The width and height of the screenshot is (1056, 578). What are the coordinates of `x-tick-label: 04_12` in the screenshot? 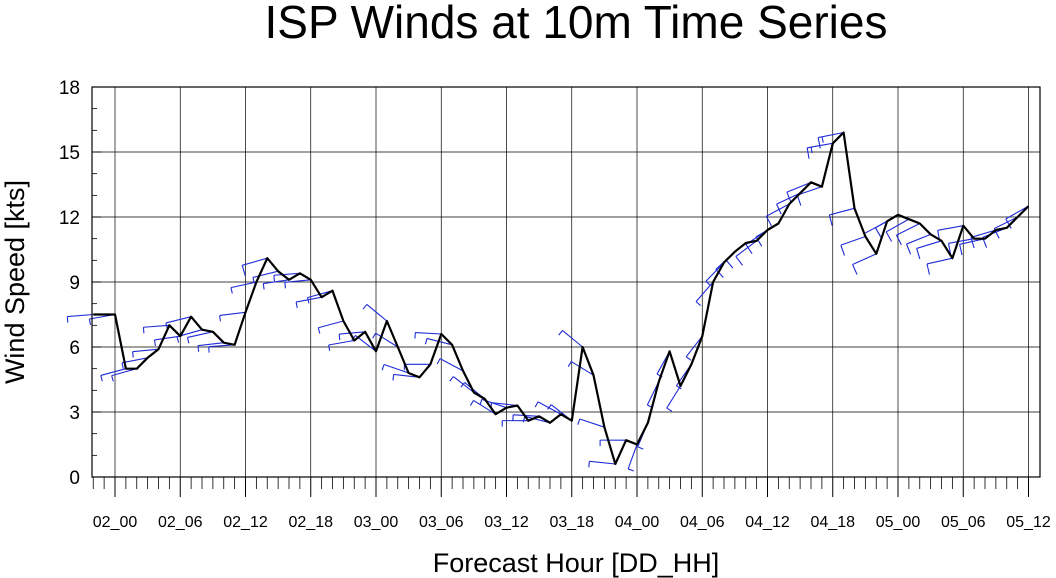 It's located at (767, 522).